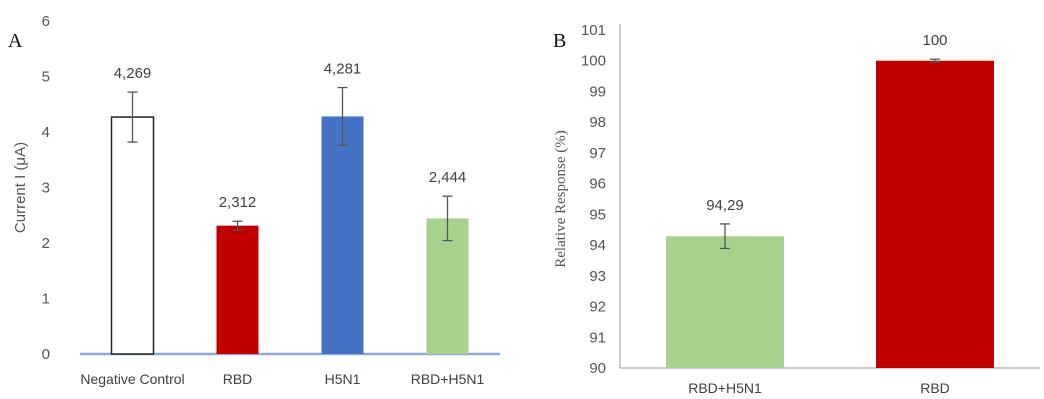  I want to click on data-label: 94,29, so click(725, 205).